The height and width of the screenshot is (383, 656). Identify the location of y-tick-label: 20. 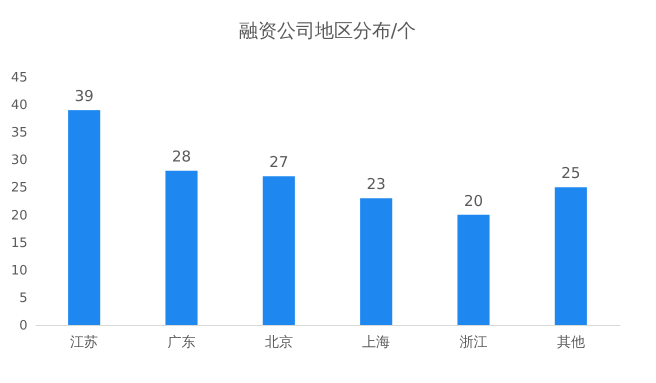
(19, 216).